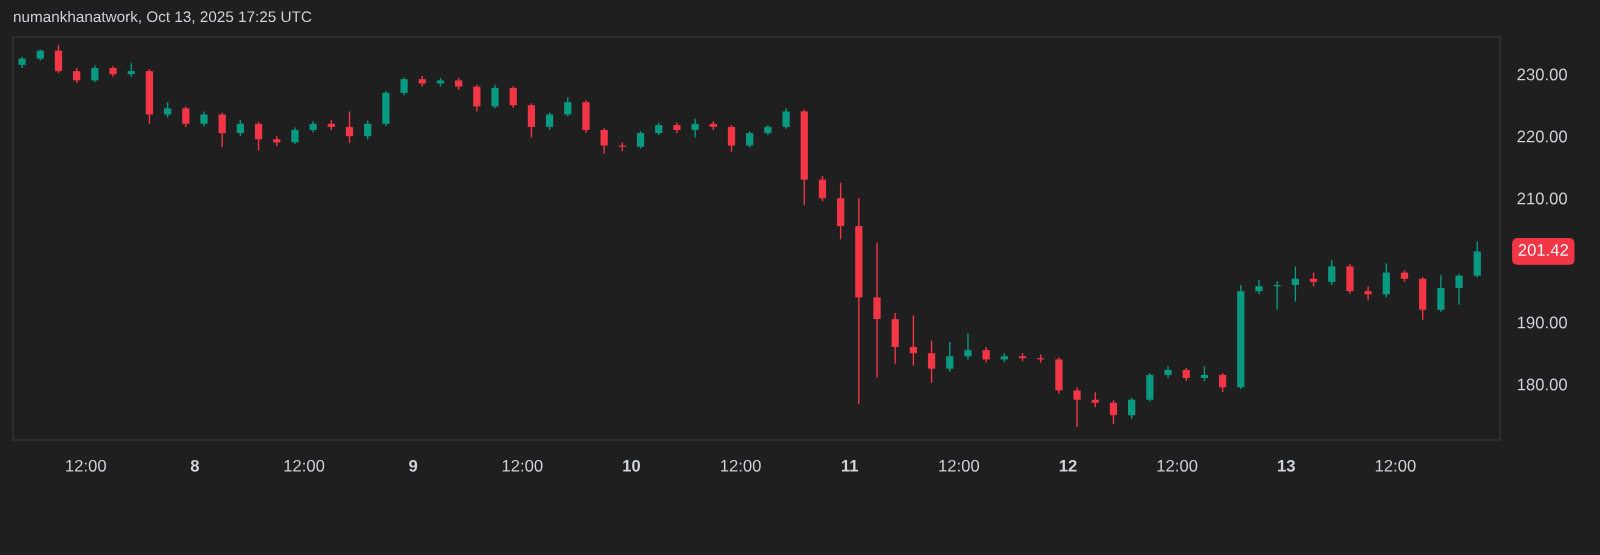 The image size is (1600, 555). I want to click on chart-title: numankhanatwork, Oct 13, 2025 17:25 UTC, so click(163, 17).